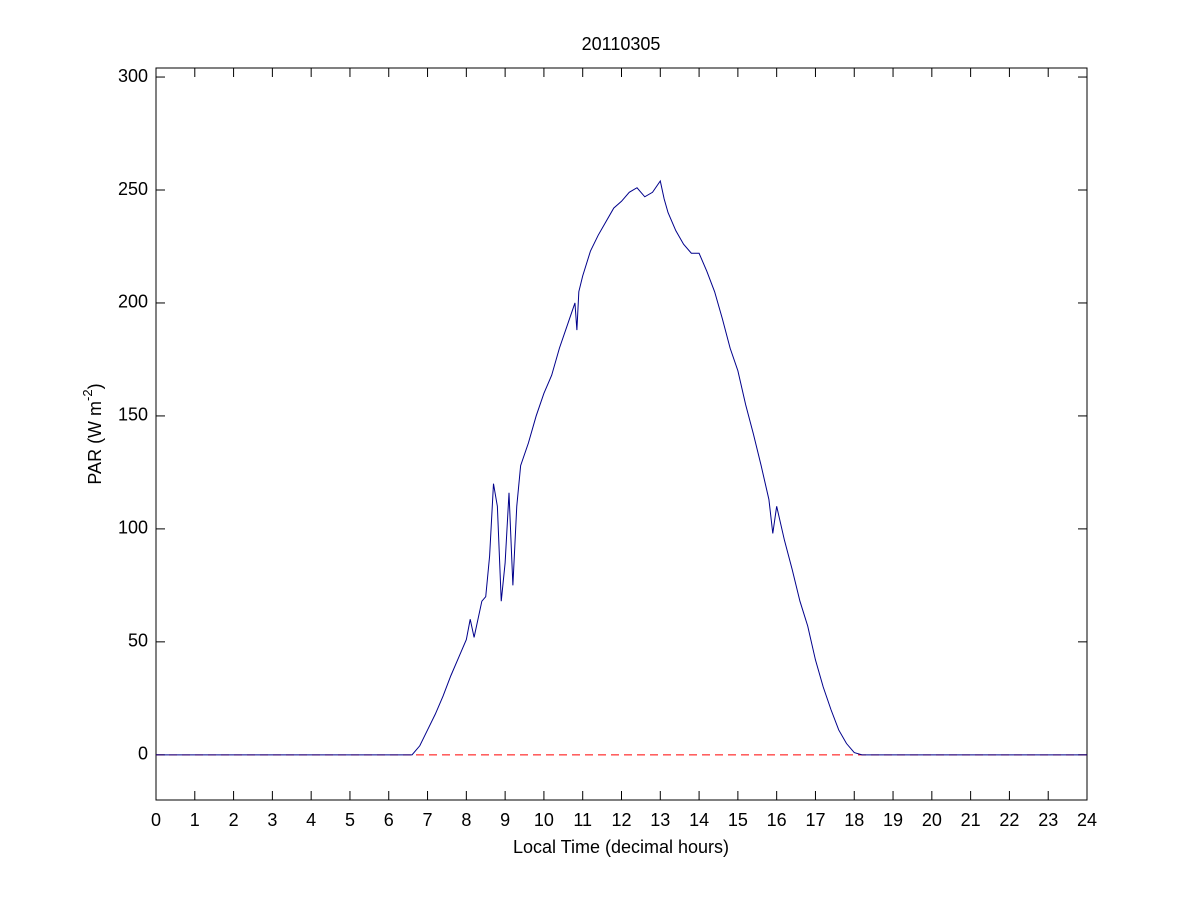 Image resolution: width=1201 pixels, height=900 pixels. Describe the element at coordinates (932, 820) in the screenshot. I see `x-tick-label: 20` at that location.